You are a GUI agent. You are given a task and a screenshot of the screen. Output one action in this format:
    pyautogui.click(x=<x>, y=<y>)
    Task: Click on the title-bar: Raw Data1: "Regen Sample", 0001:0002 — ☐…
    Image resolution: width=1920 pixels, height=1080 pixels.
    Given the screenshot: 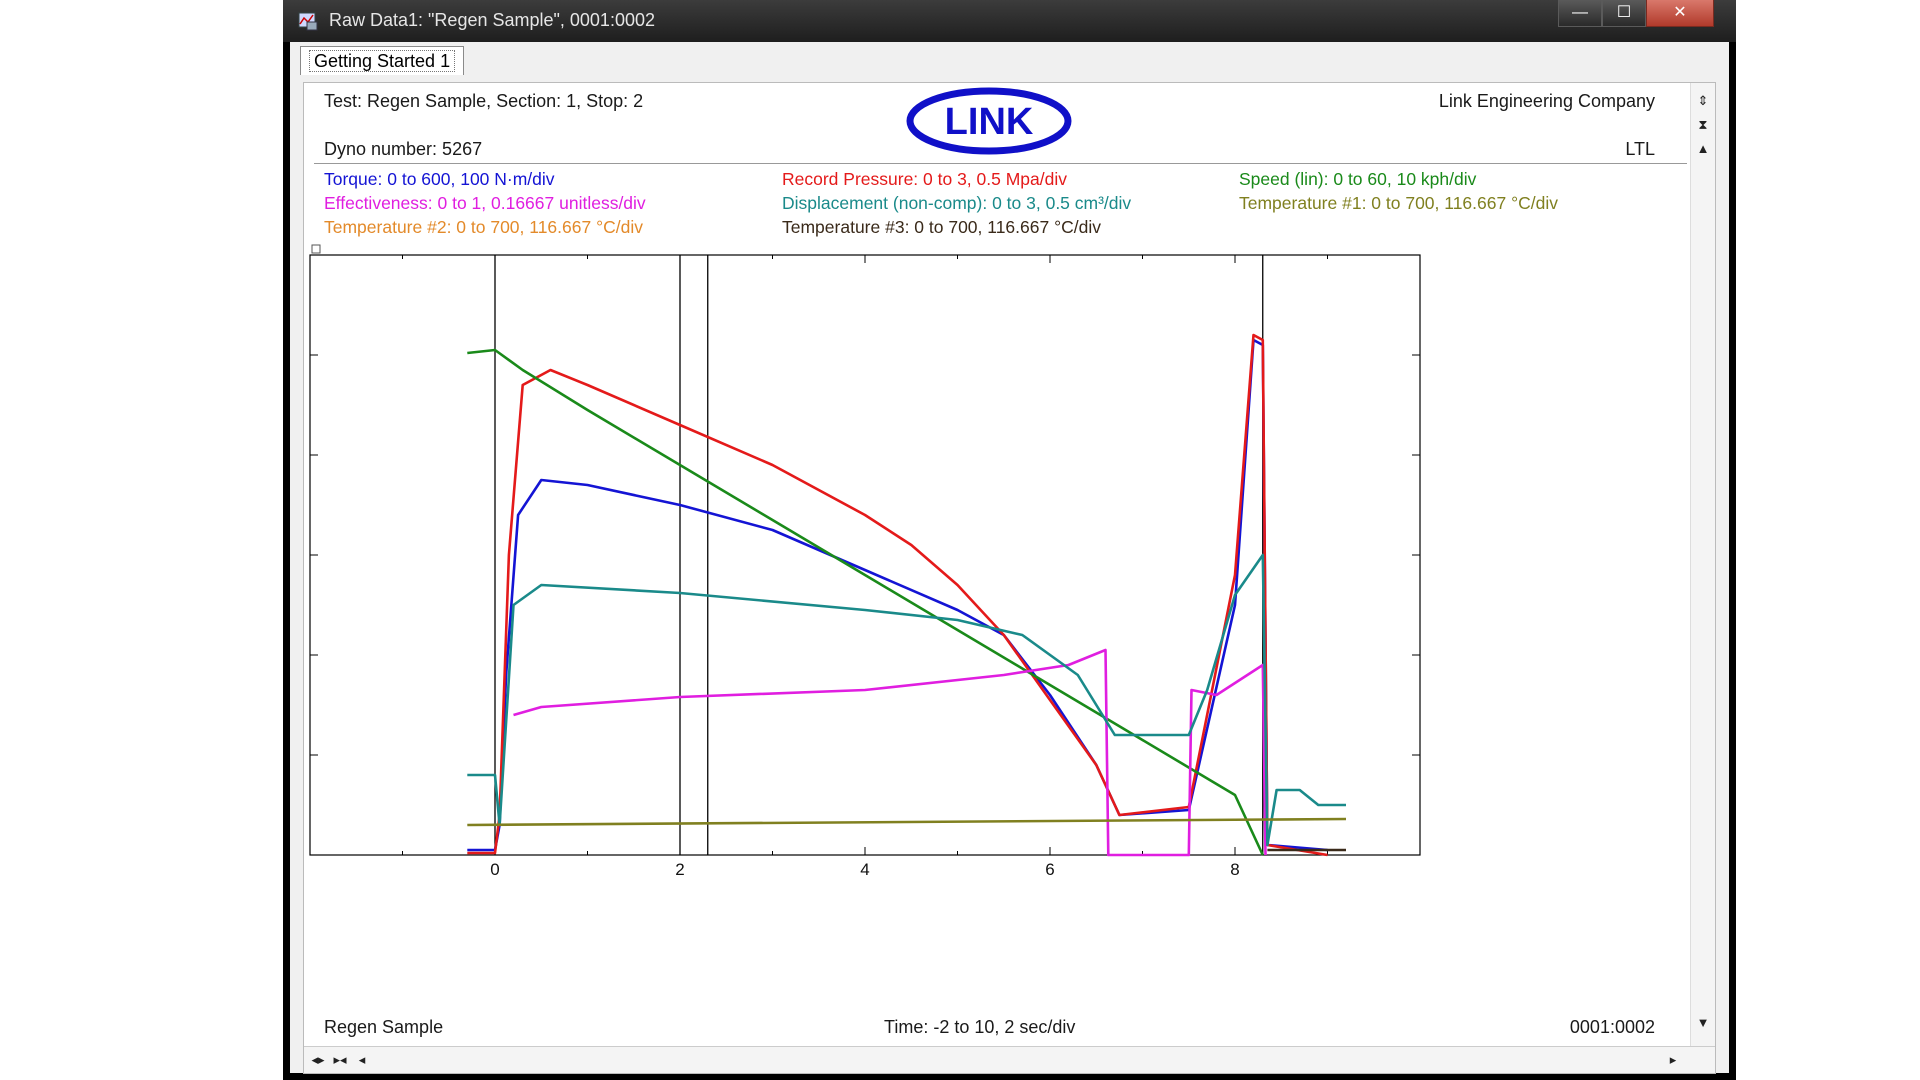 What is the action you would take?
    pyautogui.click(x=1009, y=21)
    